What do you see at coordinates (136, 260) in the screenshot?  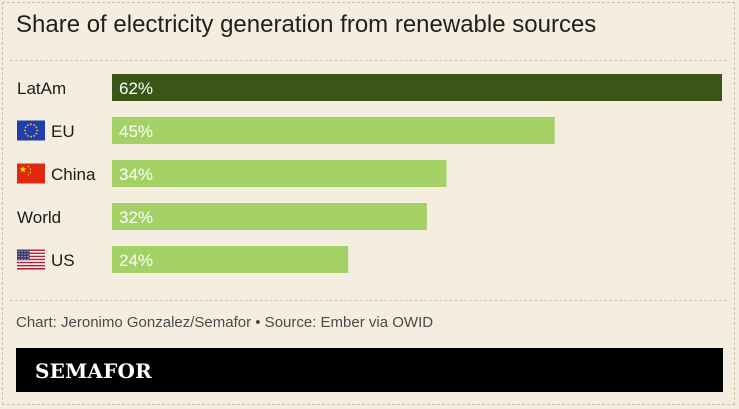 I see `value-label-us: 24%` at bounding box center [136, 260].